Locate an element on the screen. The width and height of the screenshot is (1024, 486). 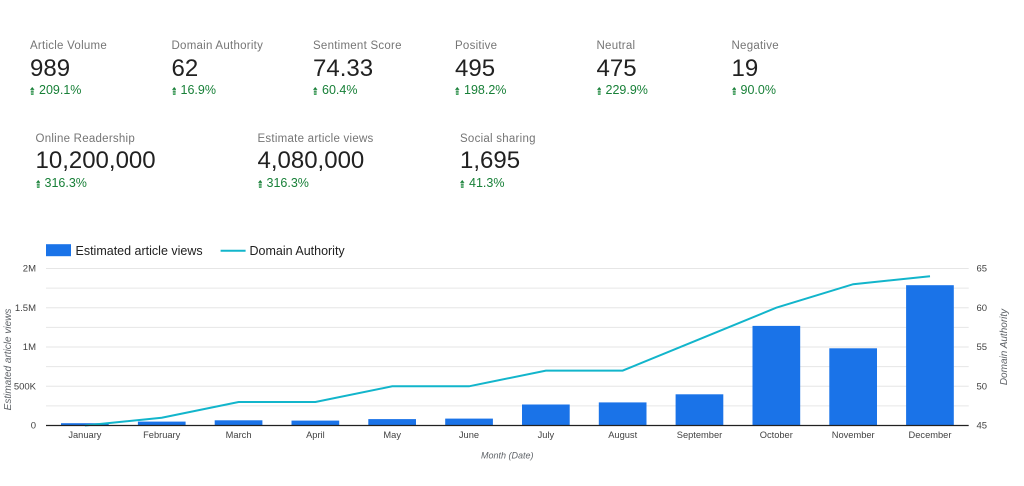
svg-text: 1M is located at coordinates (29, 347).